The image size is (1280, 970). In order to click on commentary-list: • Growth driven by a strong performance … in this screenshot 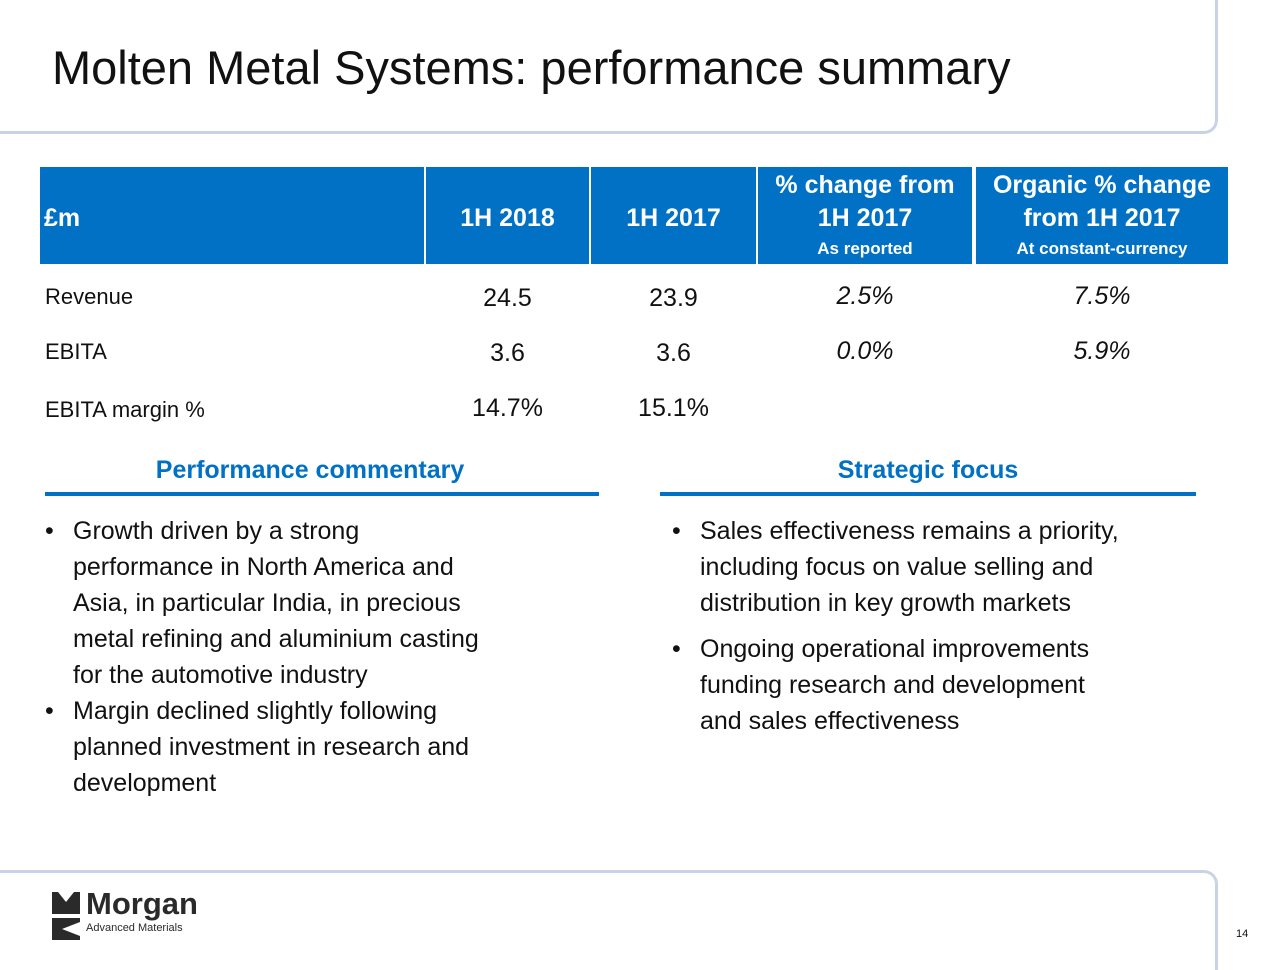, I will do `click(325, 657)`.